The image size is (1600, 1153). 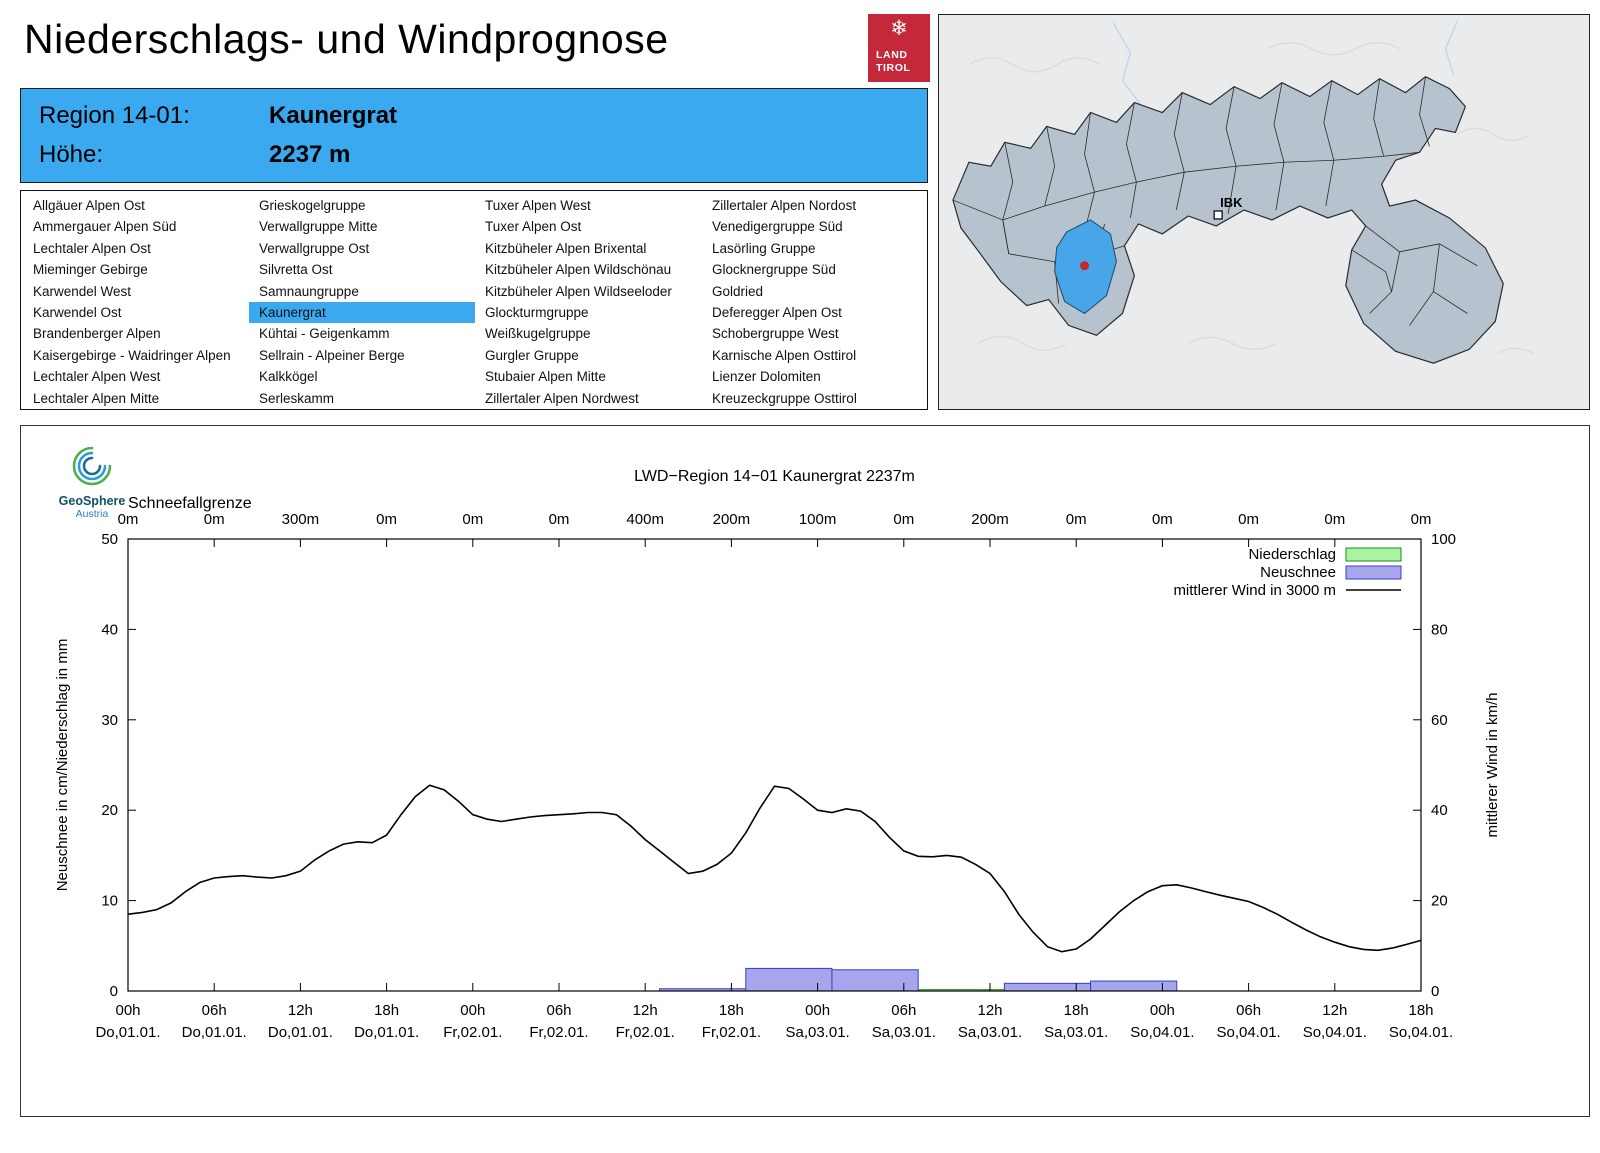 I want to click on ylabel-left: Neuschnee in cm/Niederschlag in mm, so click(x=62, y=765).